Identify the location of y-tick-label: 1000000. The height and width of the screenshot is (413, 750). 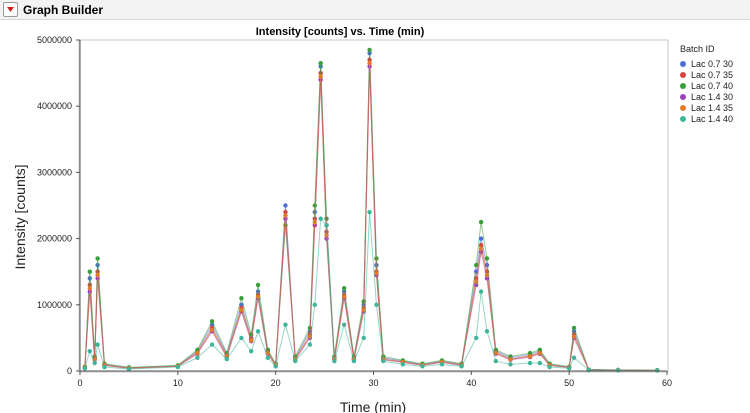
(54, 305).